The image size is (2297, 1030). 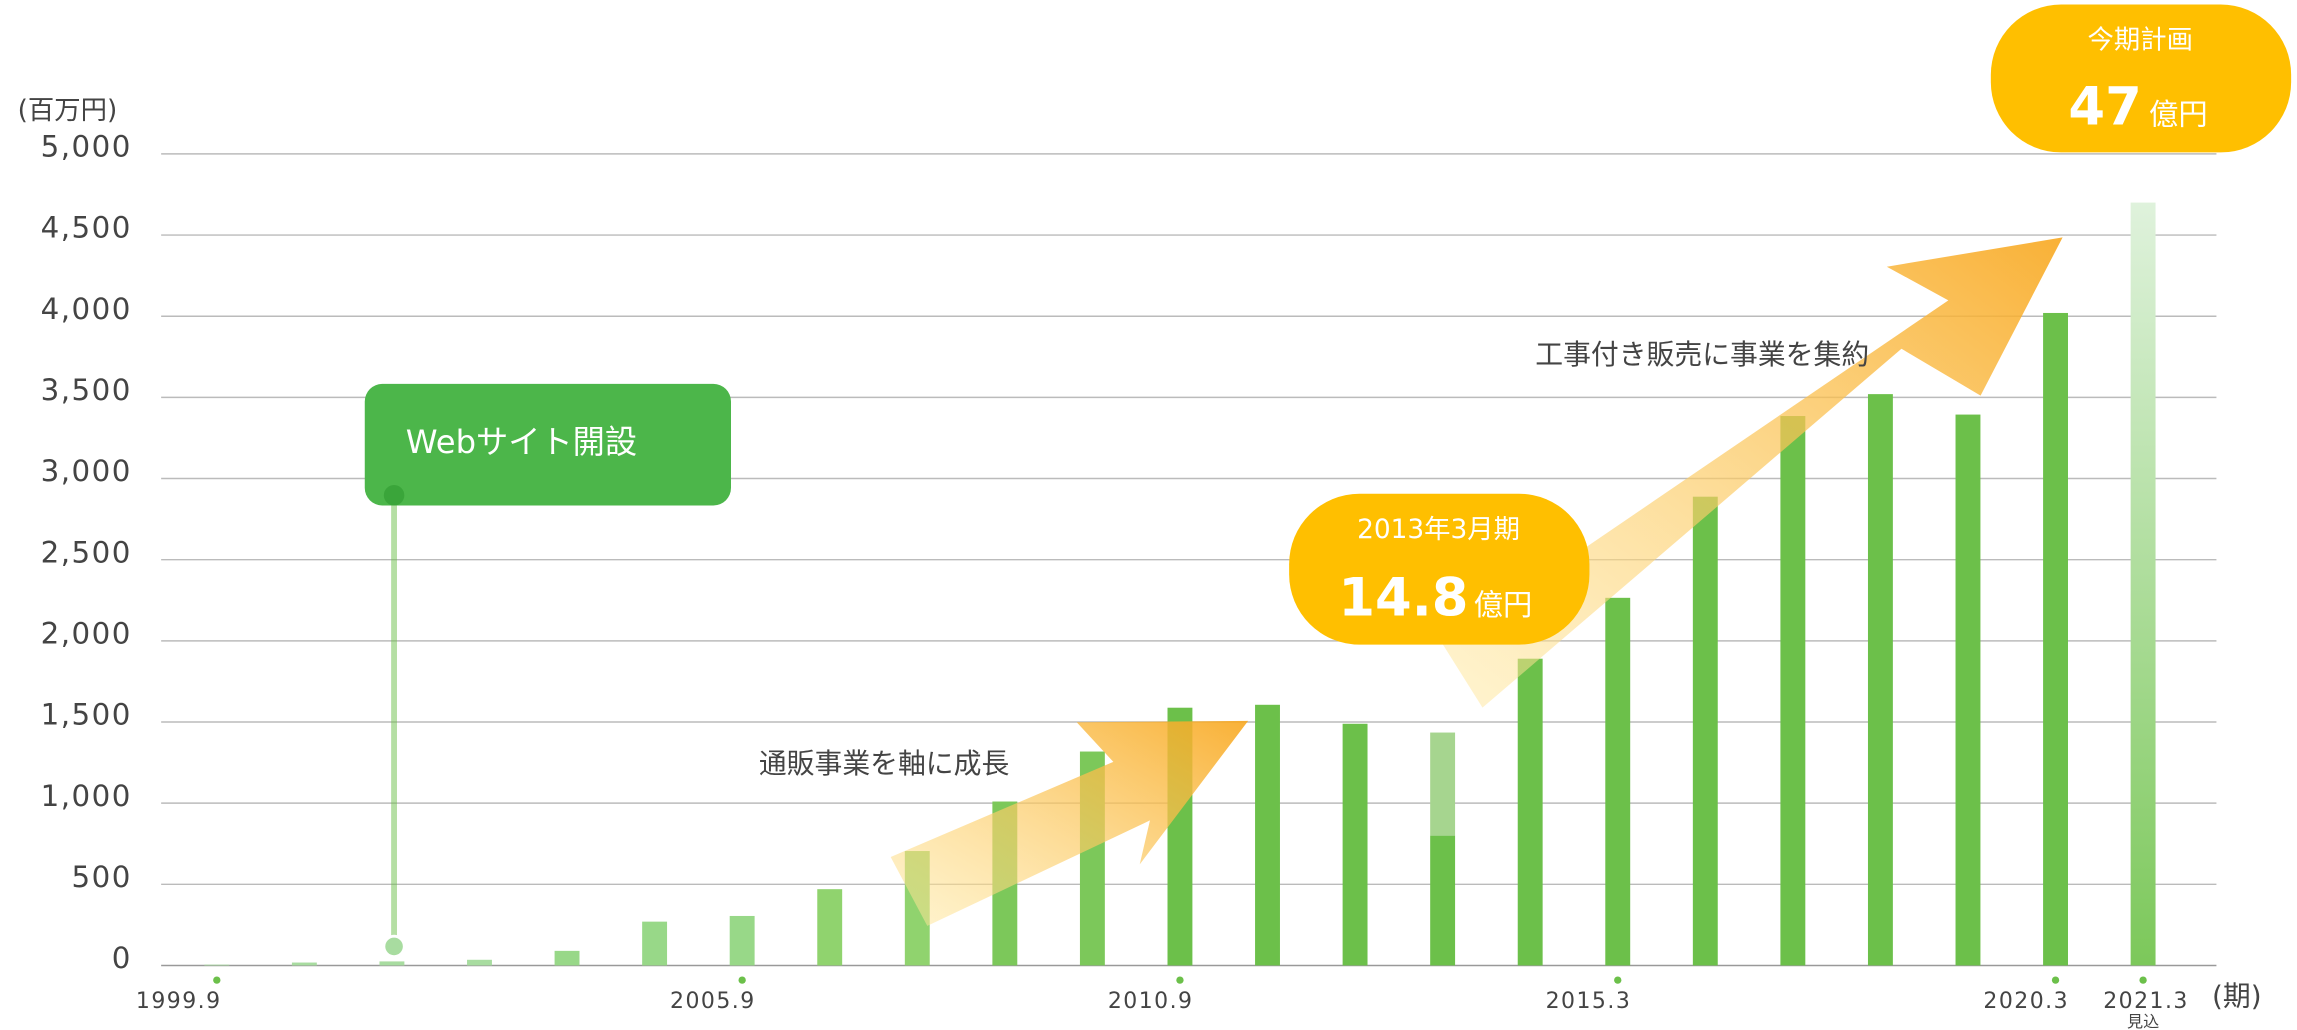 What do you see at coordinates (2140, 41) in the screenshot?
I see `callout-period: 今期計画` at bounding box center [2140, 41].